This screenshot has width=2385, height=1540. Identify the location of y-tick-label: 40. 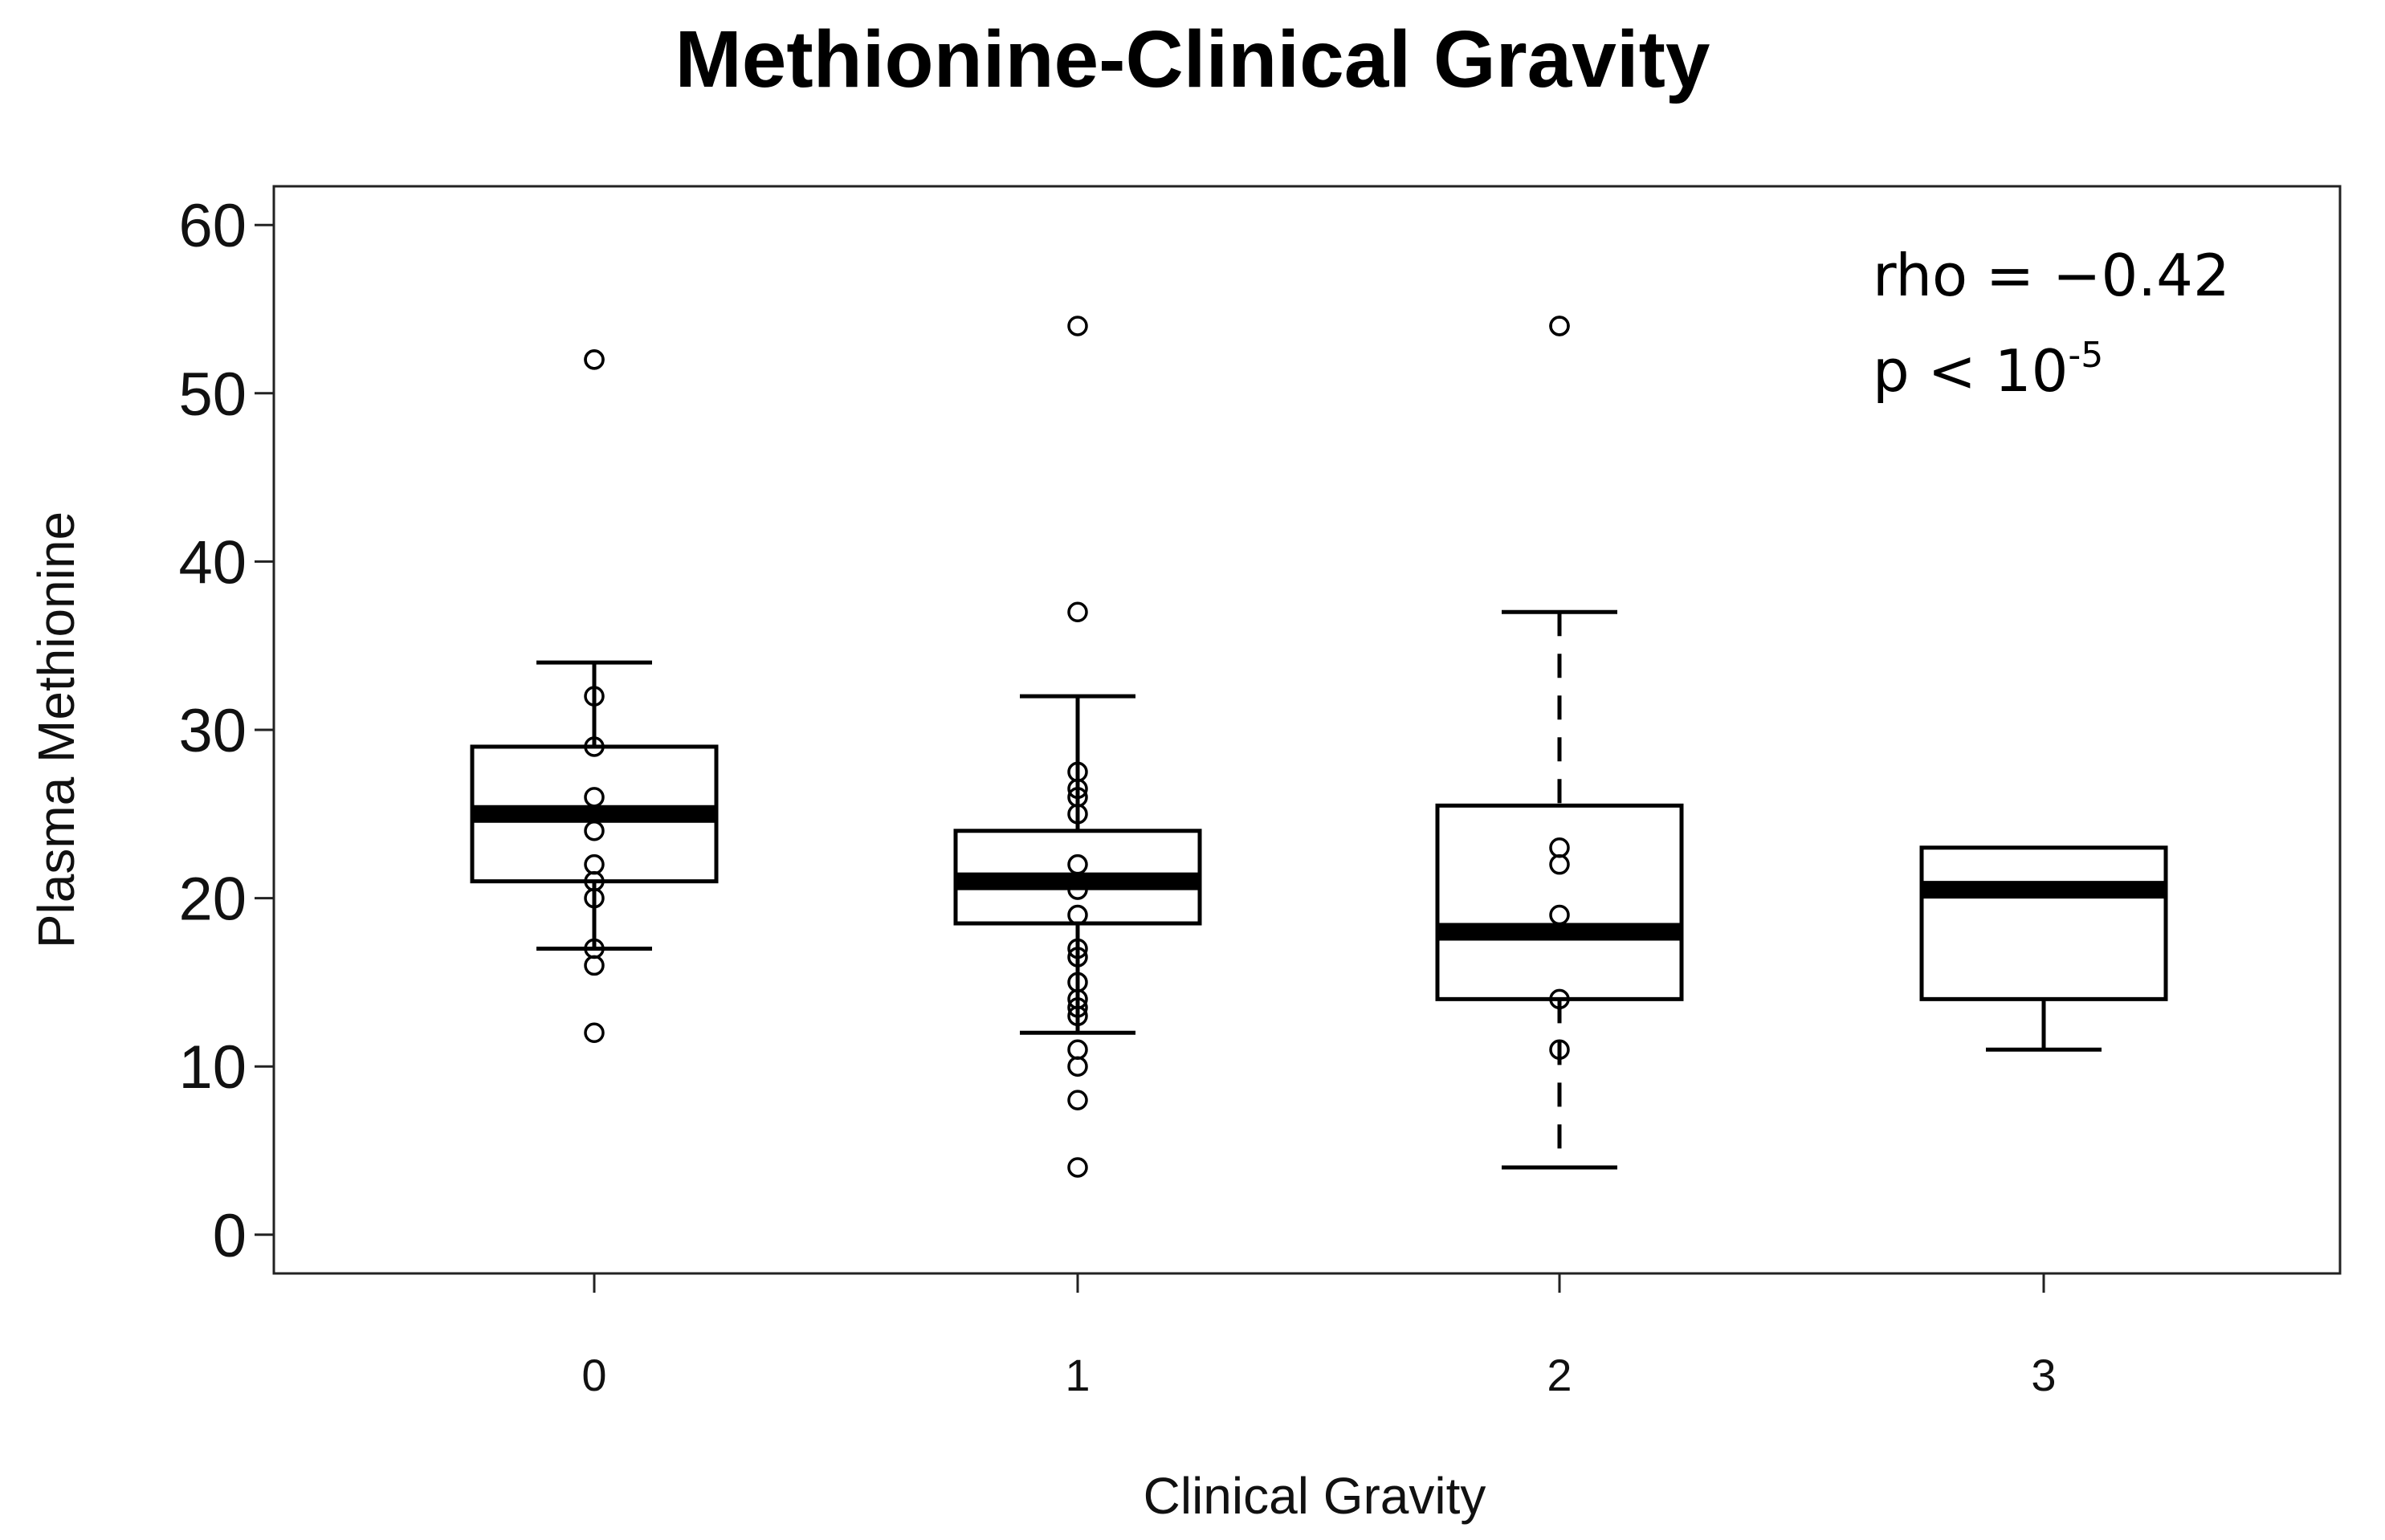
(212, 562).